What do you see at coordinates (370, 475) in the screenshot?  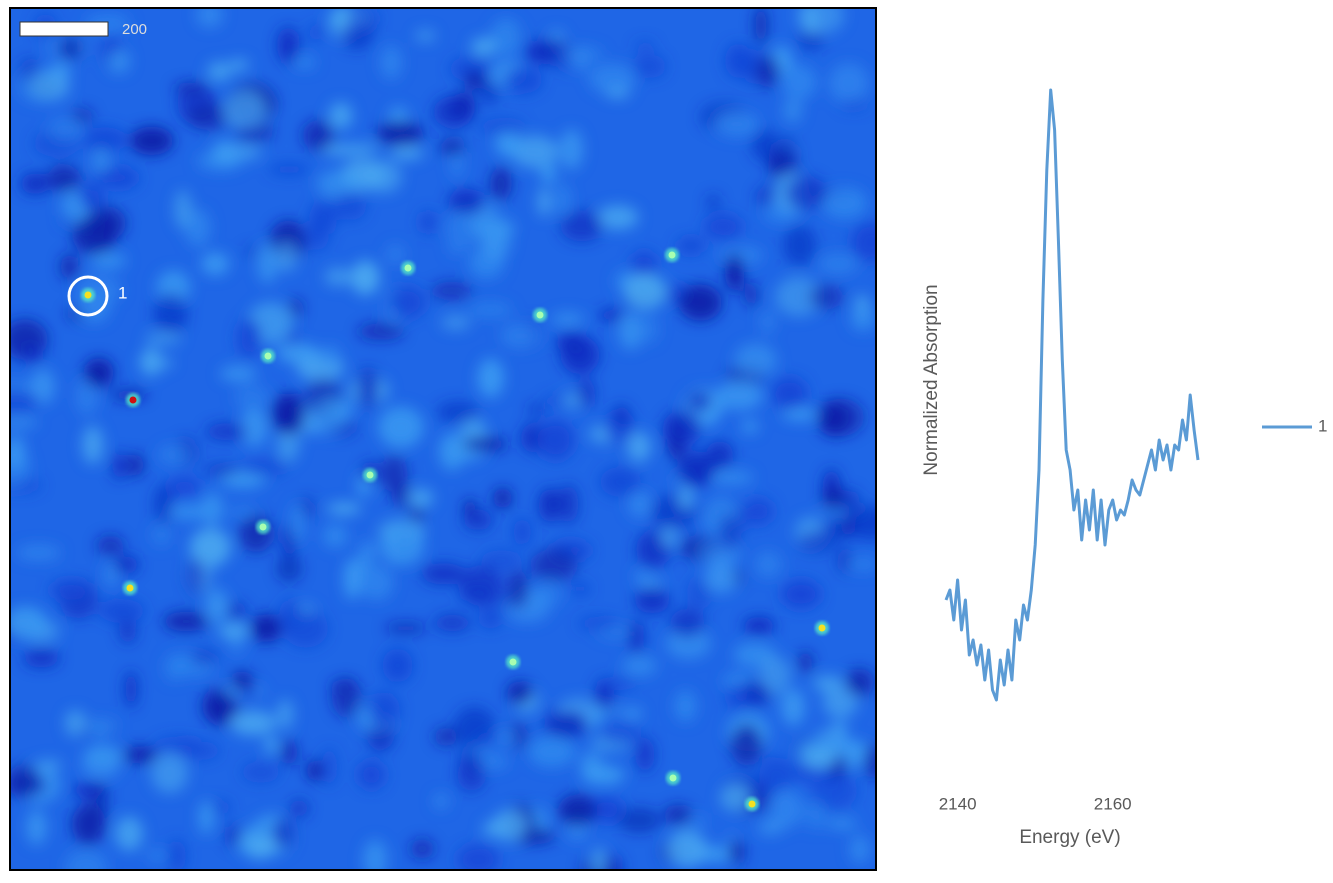 I see `spot-core` at bounding box center [370, 475].